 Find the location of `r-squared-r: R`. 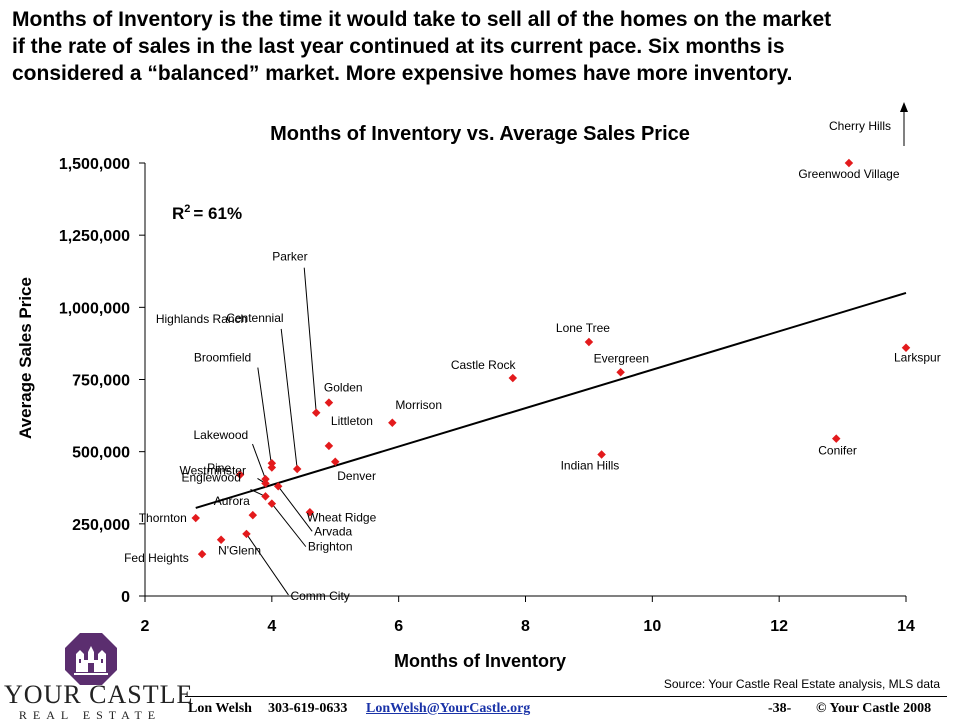

r-squared-r: R is located at coordinates (178, 213).